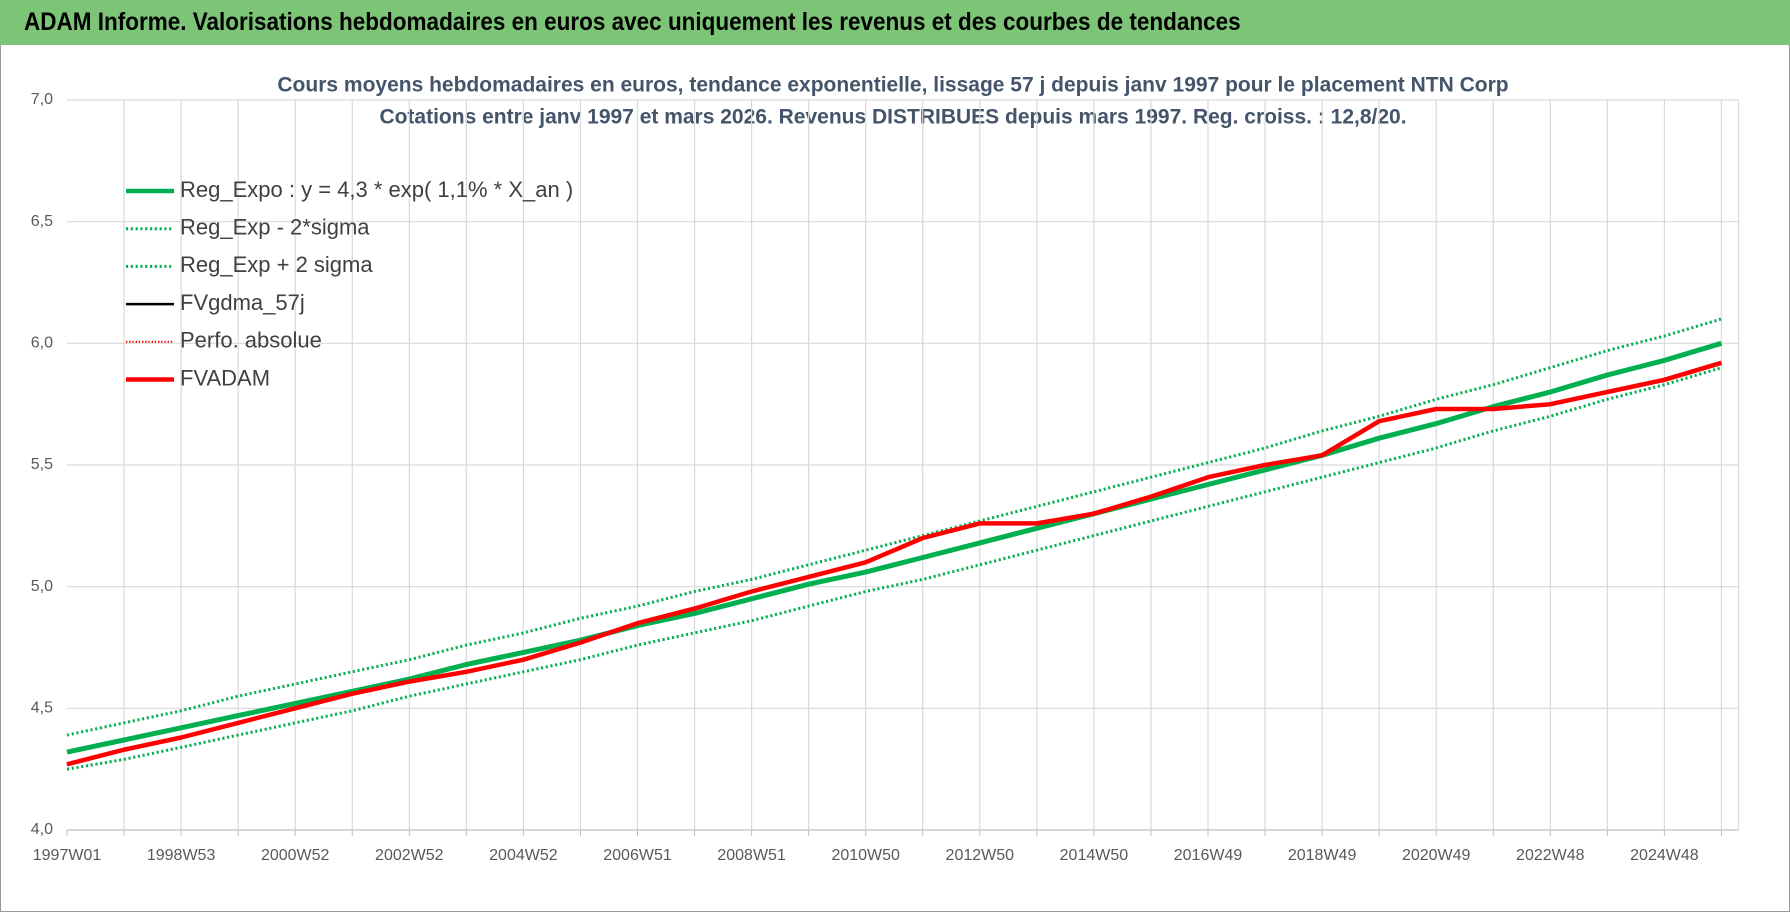  I want to click on legend-label: FVADAM, so click(225, 377).